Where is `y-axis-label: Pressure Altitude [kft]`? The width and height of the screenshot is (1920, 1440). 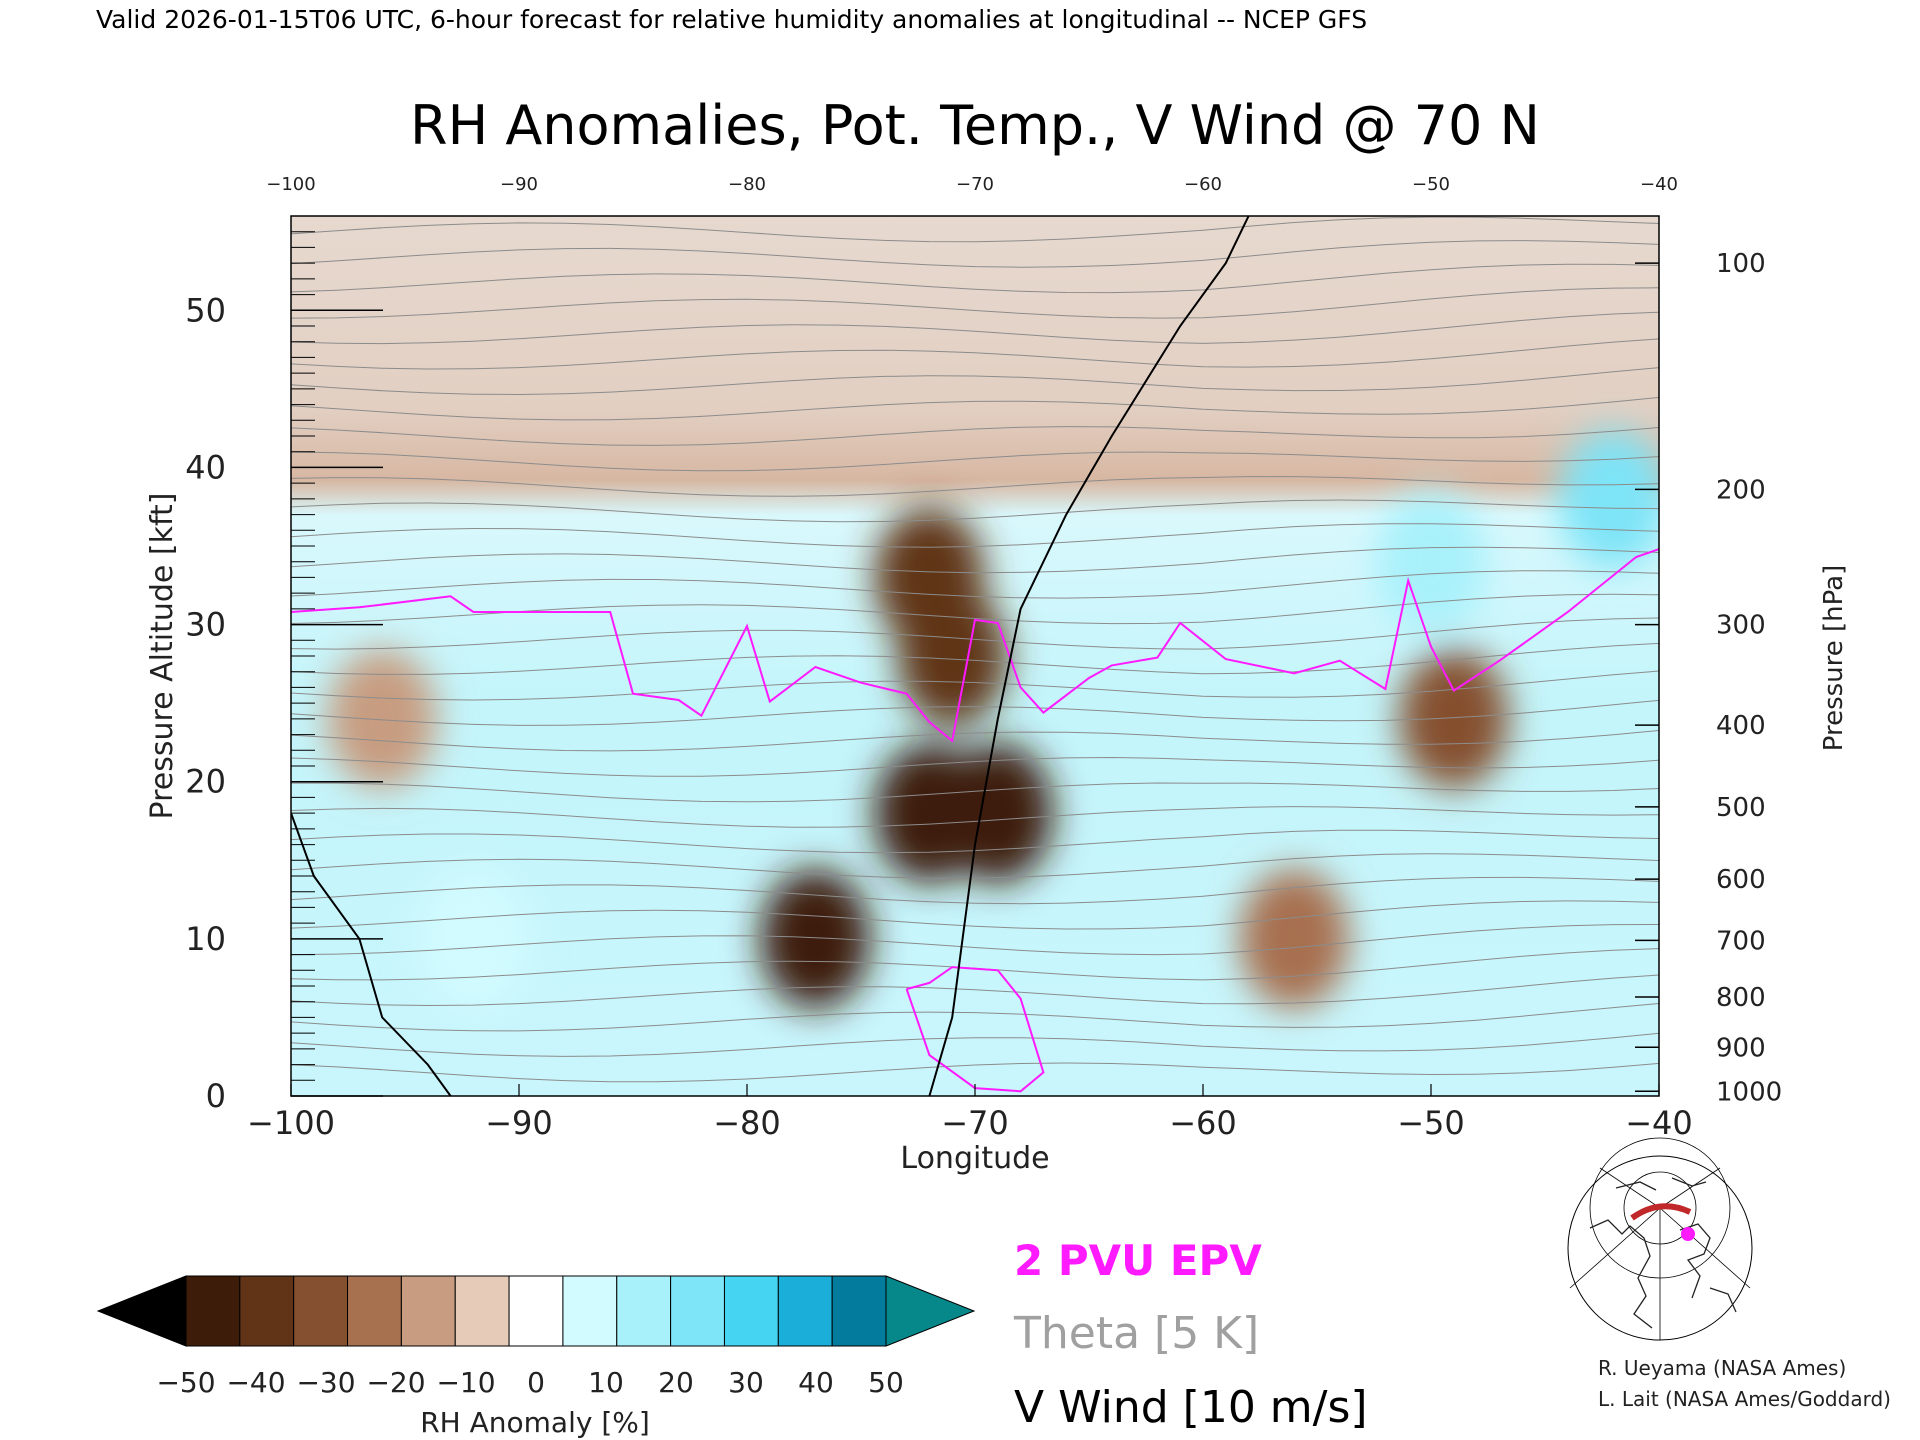 y-axis-label: Pressure Altitude [kft] is located at coordinates (162, 656).